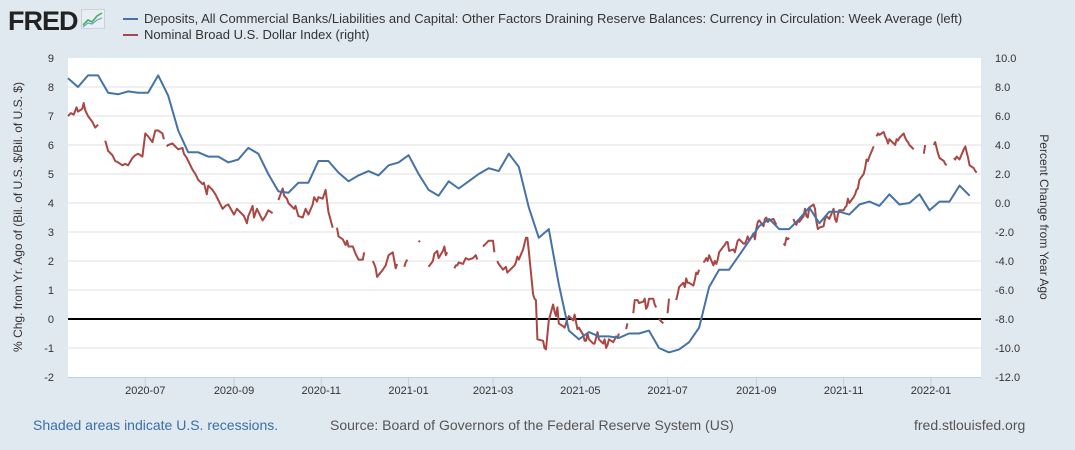  Describe the element at coordinates (493, 391) in the screenshot. I see `x-tick-label: 2021-03` at that location.